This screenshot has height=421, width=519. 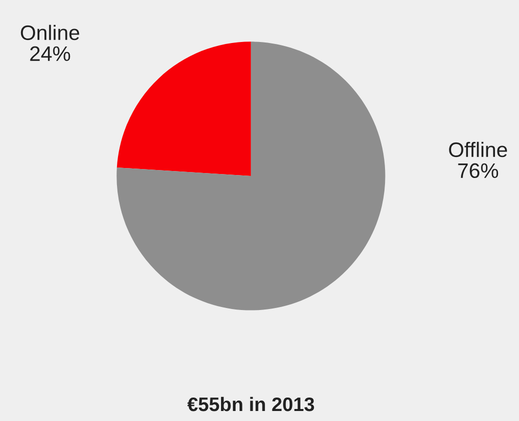 What do you see at coordinates (50, 32) in the screenshot?
I see `slice-label: Online` at bounding box center [50, 32].